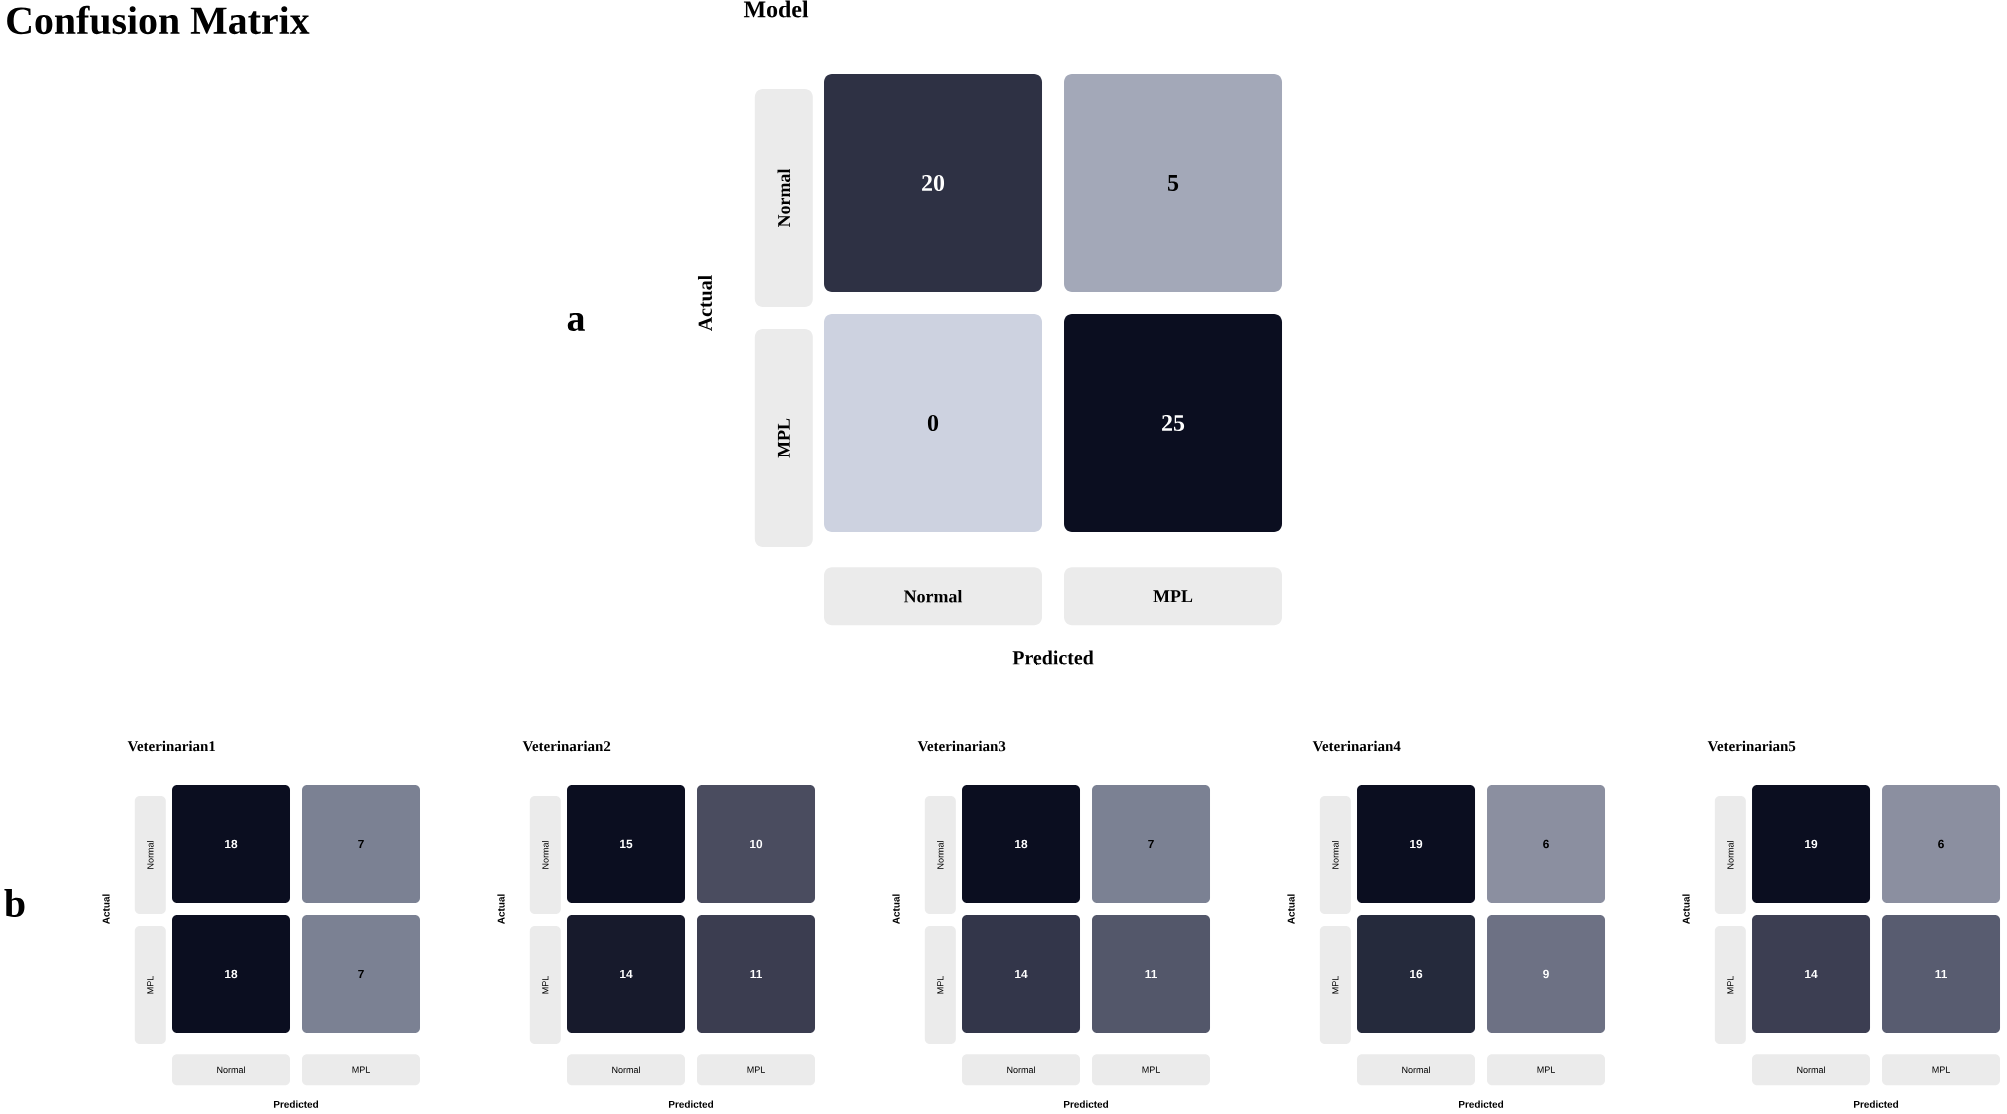 The height and width of the screenshot is (1114, 2007). Describe the element at coordinates (576, 322) in the screenshot. I see `text: a` at that location.